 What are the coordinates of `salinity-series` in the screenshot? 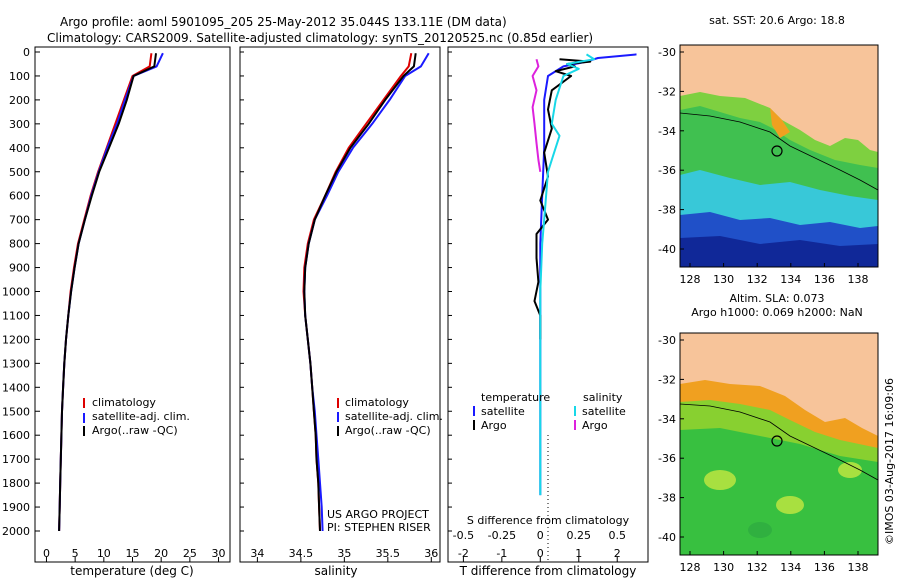 It's located at (366, 292).